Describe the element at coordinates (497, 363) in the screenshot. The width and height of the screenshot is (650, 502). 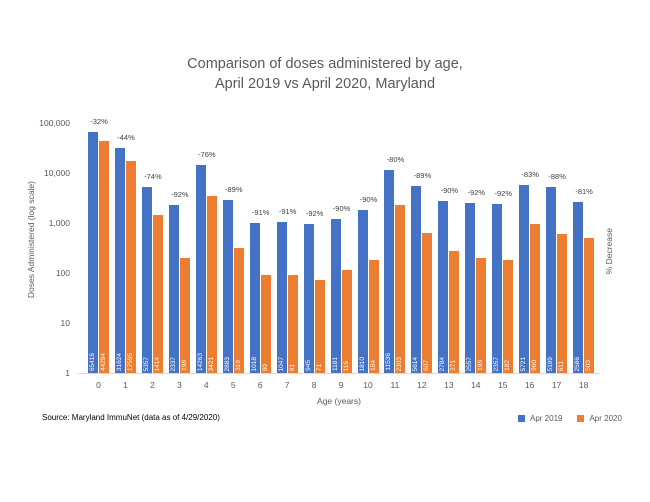
I see `bar-value-label: 2357` at that location.